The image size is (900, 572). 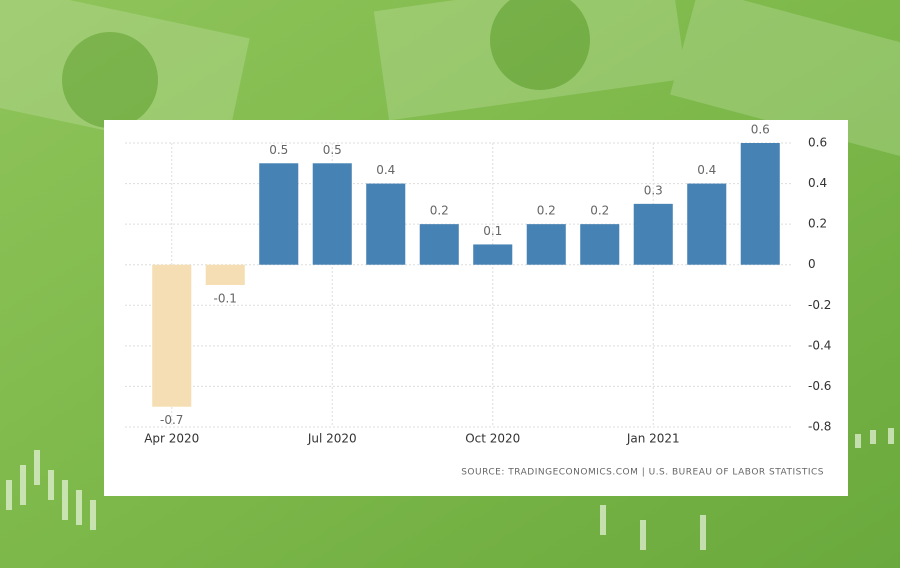 I want to click on data-label: -0.7, so click(x=171, y=420).